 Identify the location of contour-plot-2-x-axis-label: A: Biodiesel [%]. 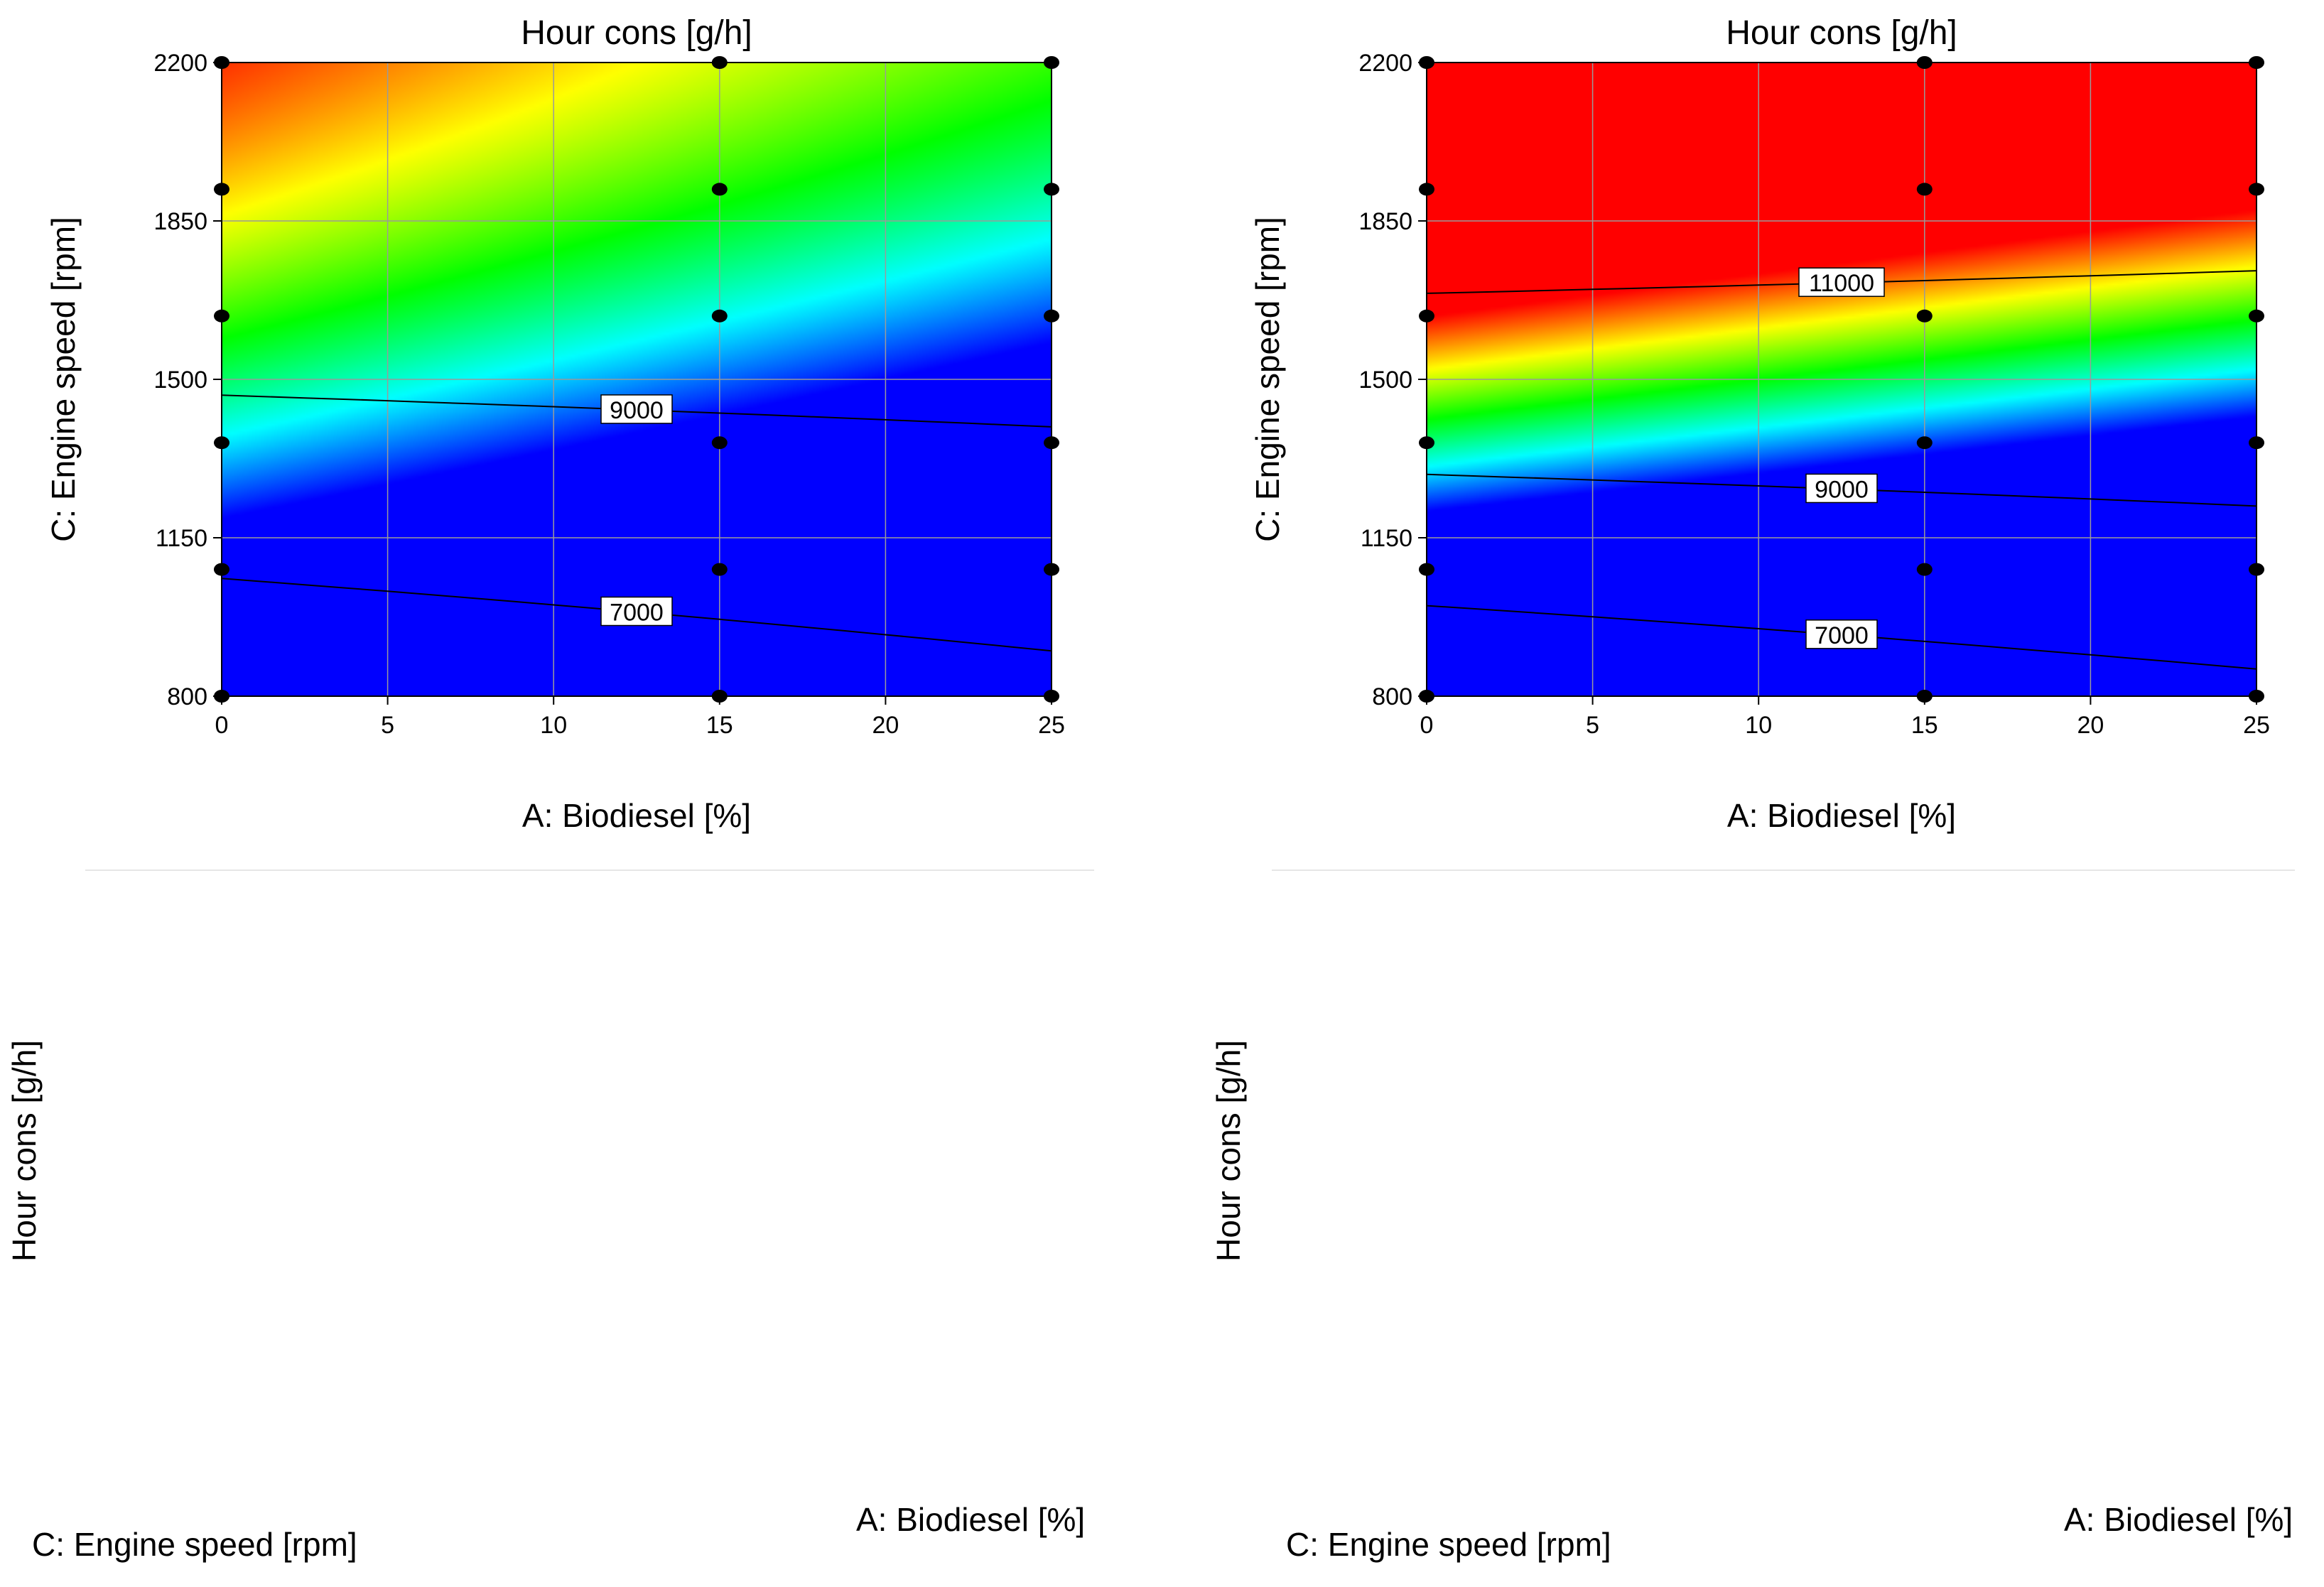
(1842, 815).